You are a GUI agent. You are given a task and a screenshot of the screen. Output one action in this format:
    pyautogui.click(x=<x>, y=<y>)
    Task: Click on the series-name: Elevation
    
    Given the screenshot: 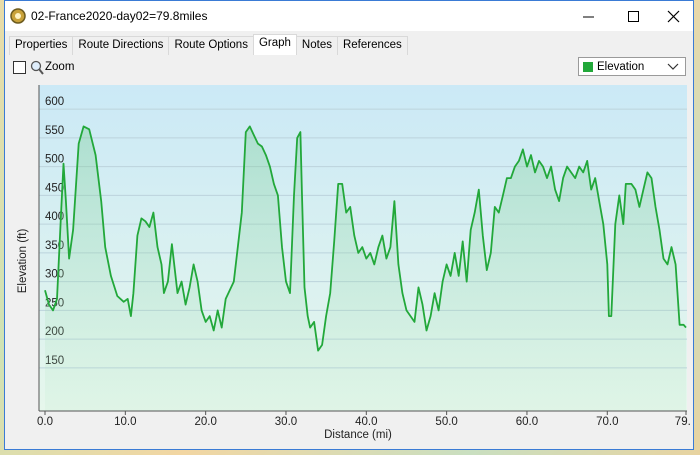 What is the action you would take?
    pyautogui.click(x=621, y=67)
    